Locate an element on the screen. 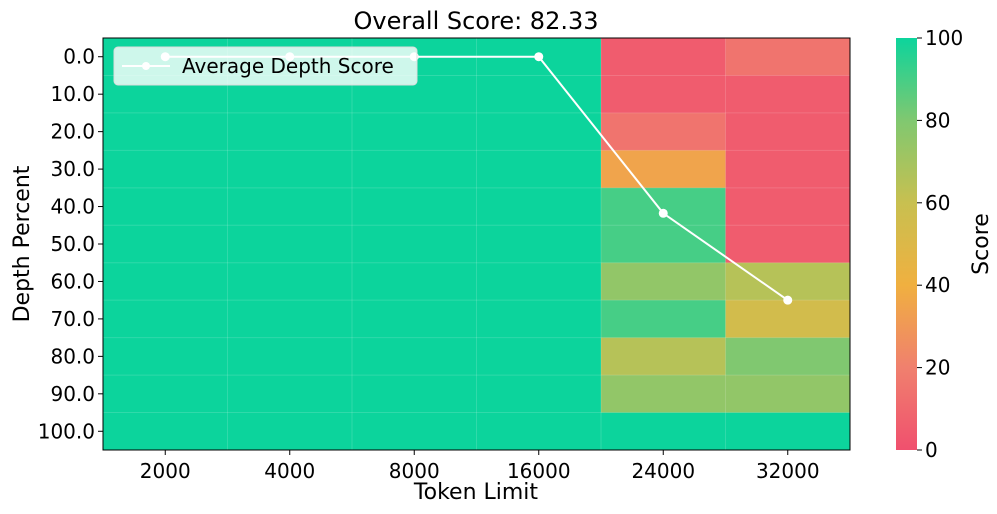 This screenshot has width=997, height=514. colorbar-label: Score is located at coordinates (981, 244).